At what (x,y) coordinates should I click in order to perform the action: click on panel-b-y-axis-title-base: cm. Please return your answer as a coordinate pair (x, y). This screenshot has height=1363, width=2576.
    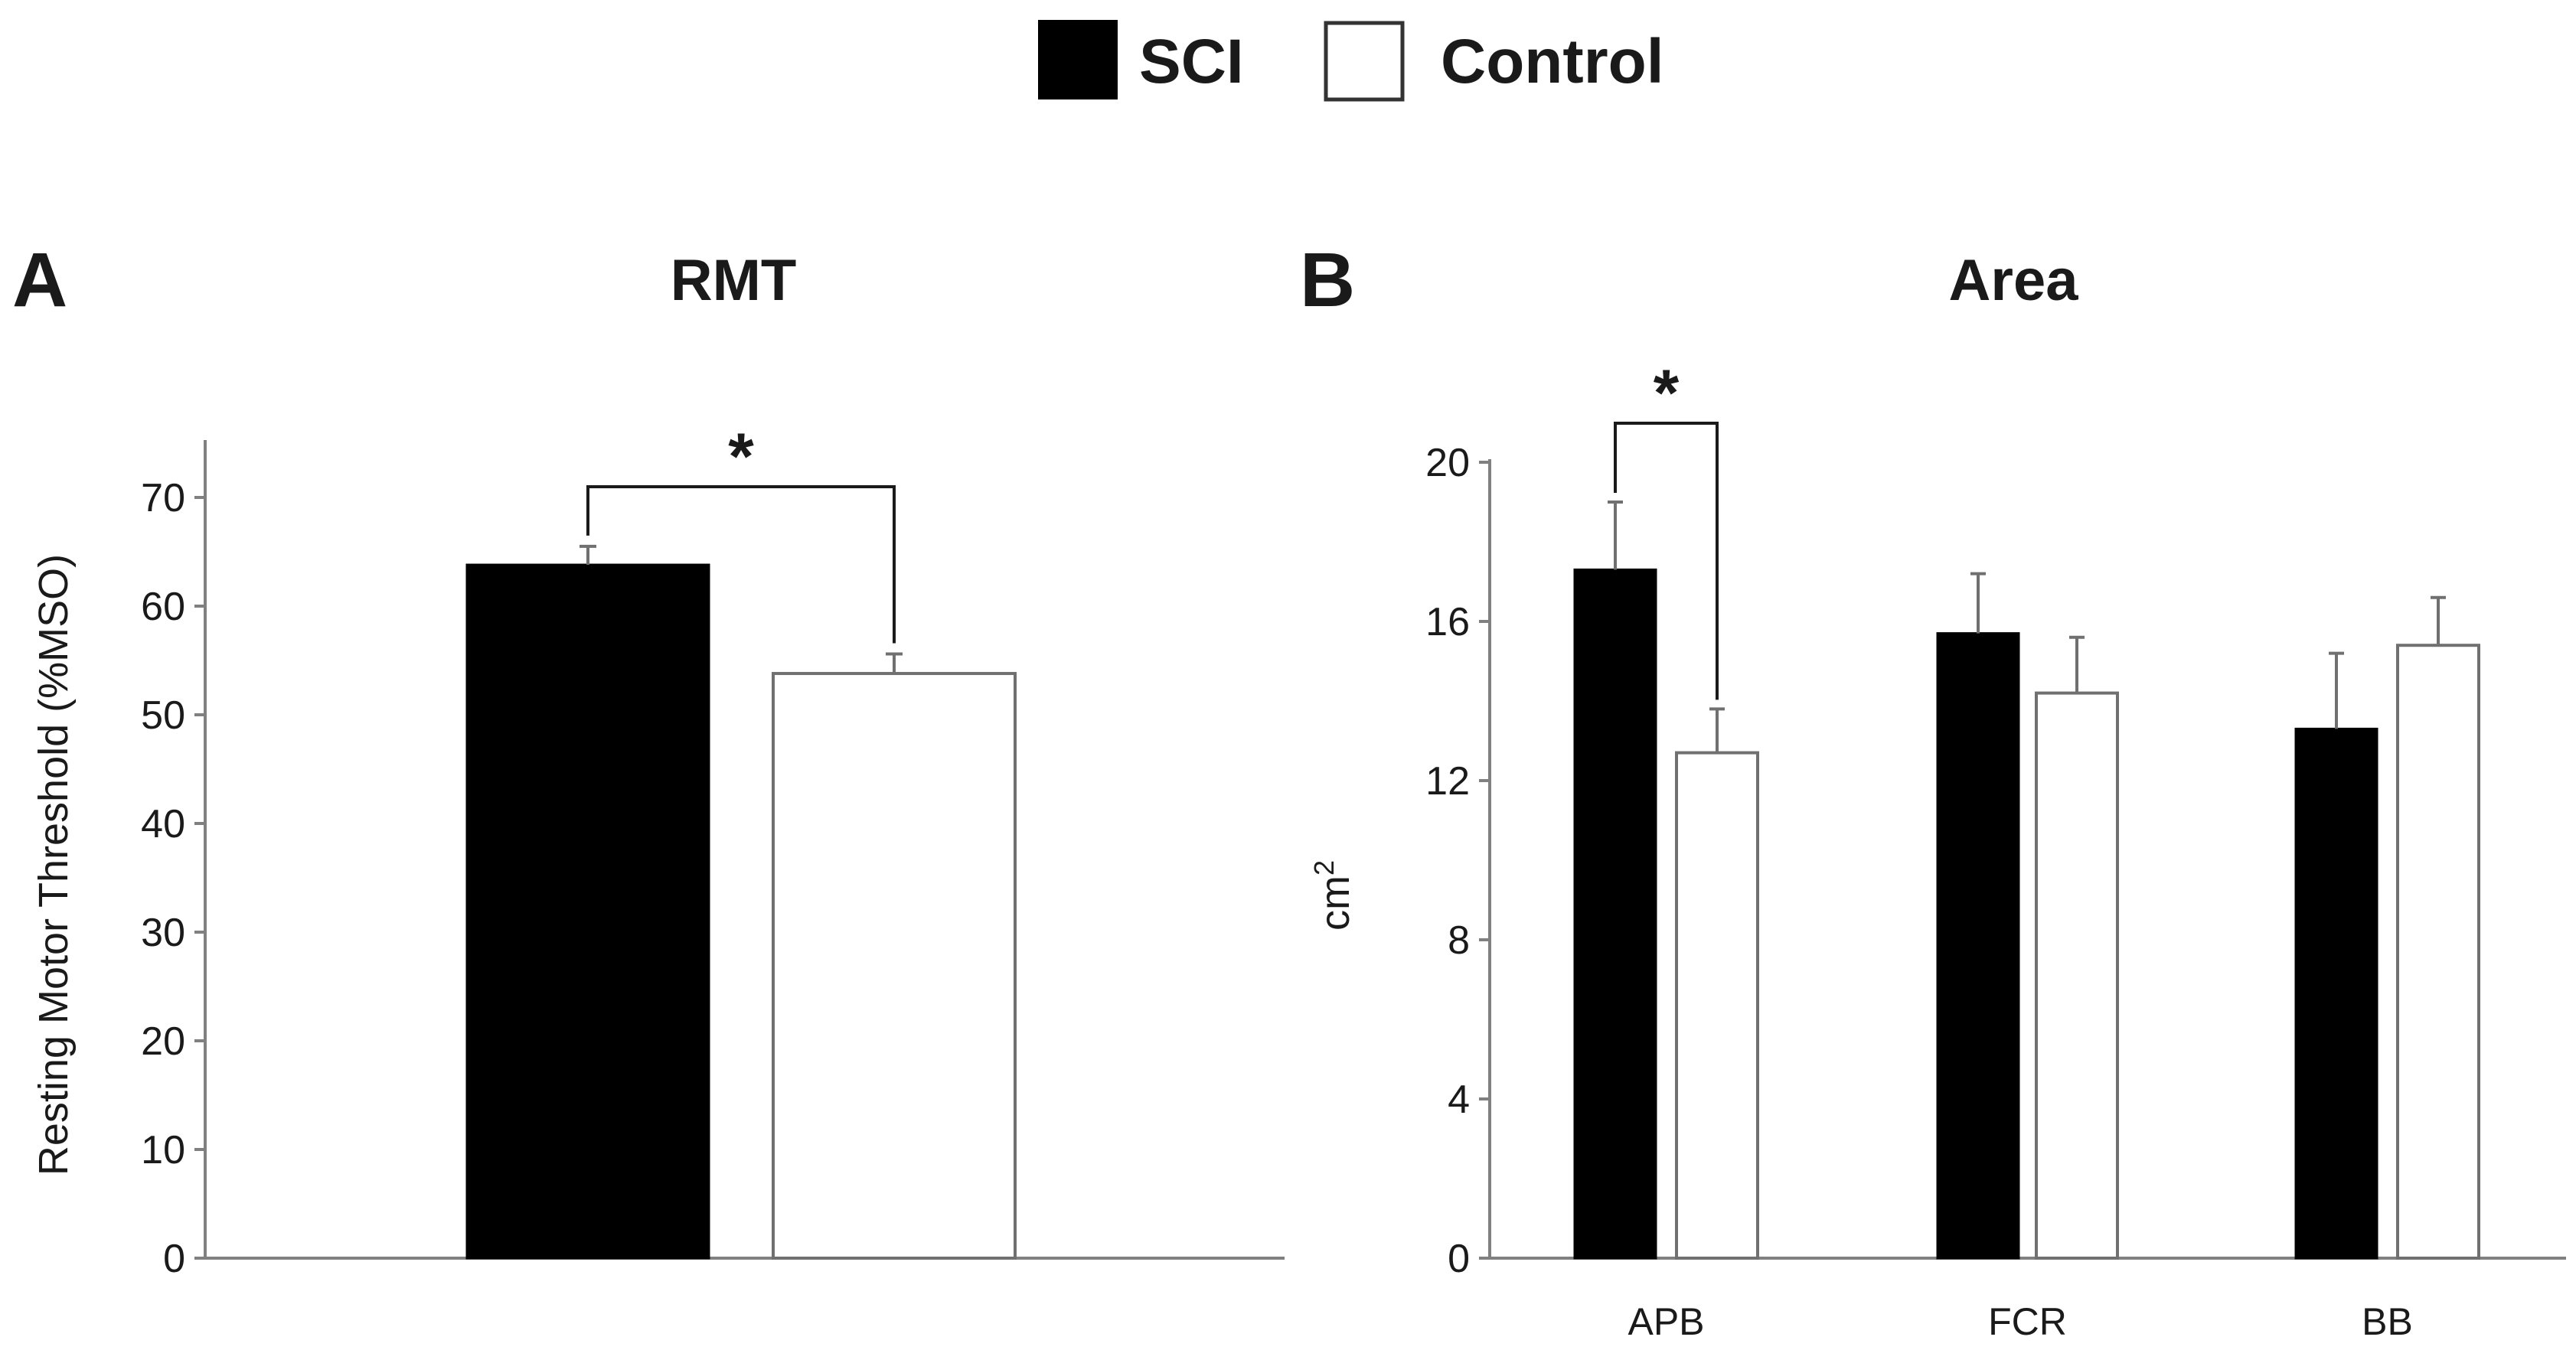
    Looking at the image, I should click on (1335, 903).